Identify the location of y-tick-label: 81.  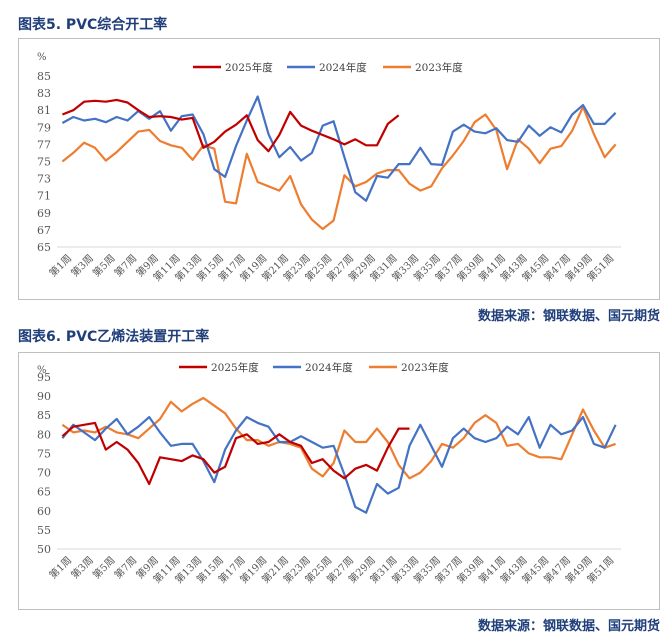
(44, 110).